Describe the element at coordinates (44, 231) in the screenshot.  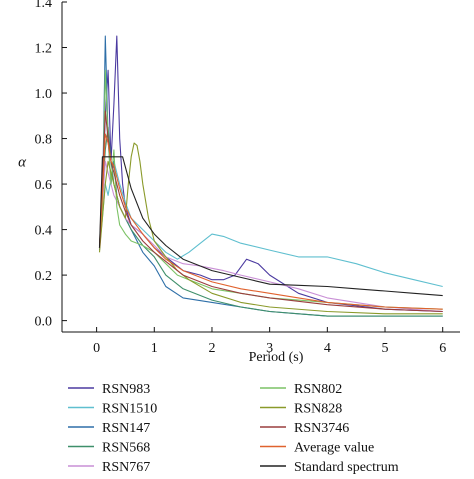
I see `y-tick-label: 0.4` at that location.